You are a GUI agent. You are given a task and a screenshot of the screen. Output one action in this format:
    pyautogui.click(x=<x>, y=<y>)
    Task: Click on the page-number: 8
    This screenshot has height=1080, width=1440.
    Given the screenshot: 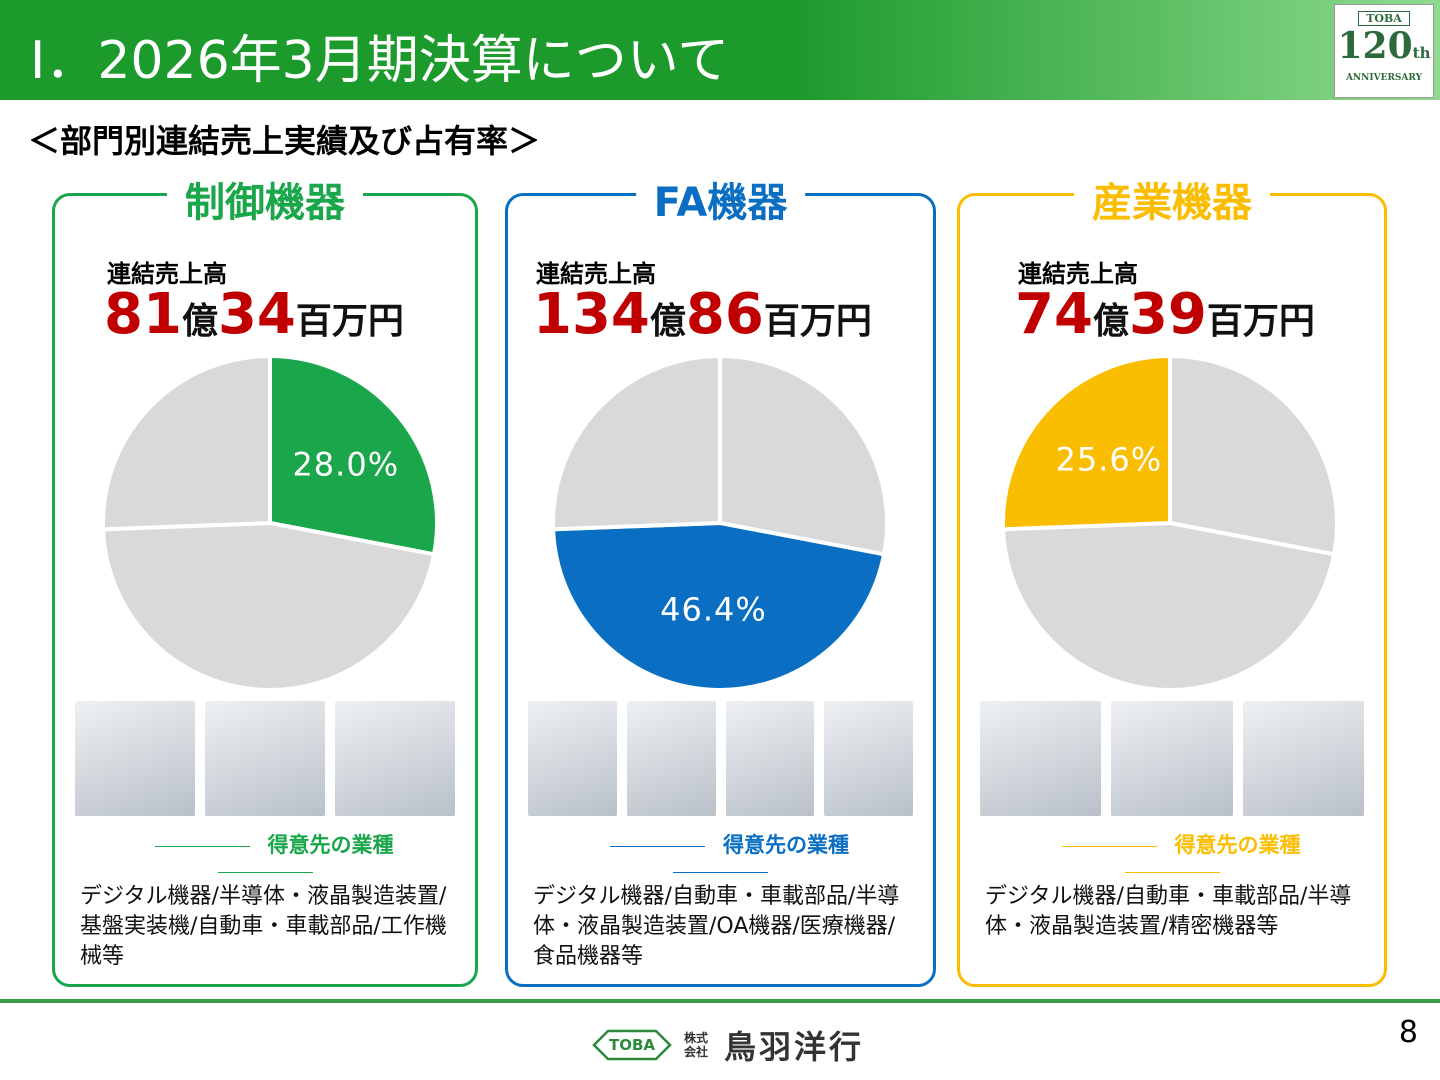 What is the action you would take?
    pyautogui.click(x=1408, y=1032)
    